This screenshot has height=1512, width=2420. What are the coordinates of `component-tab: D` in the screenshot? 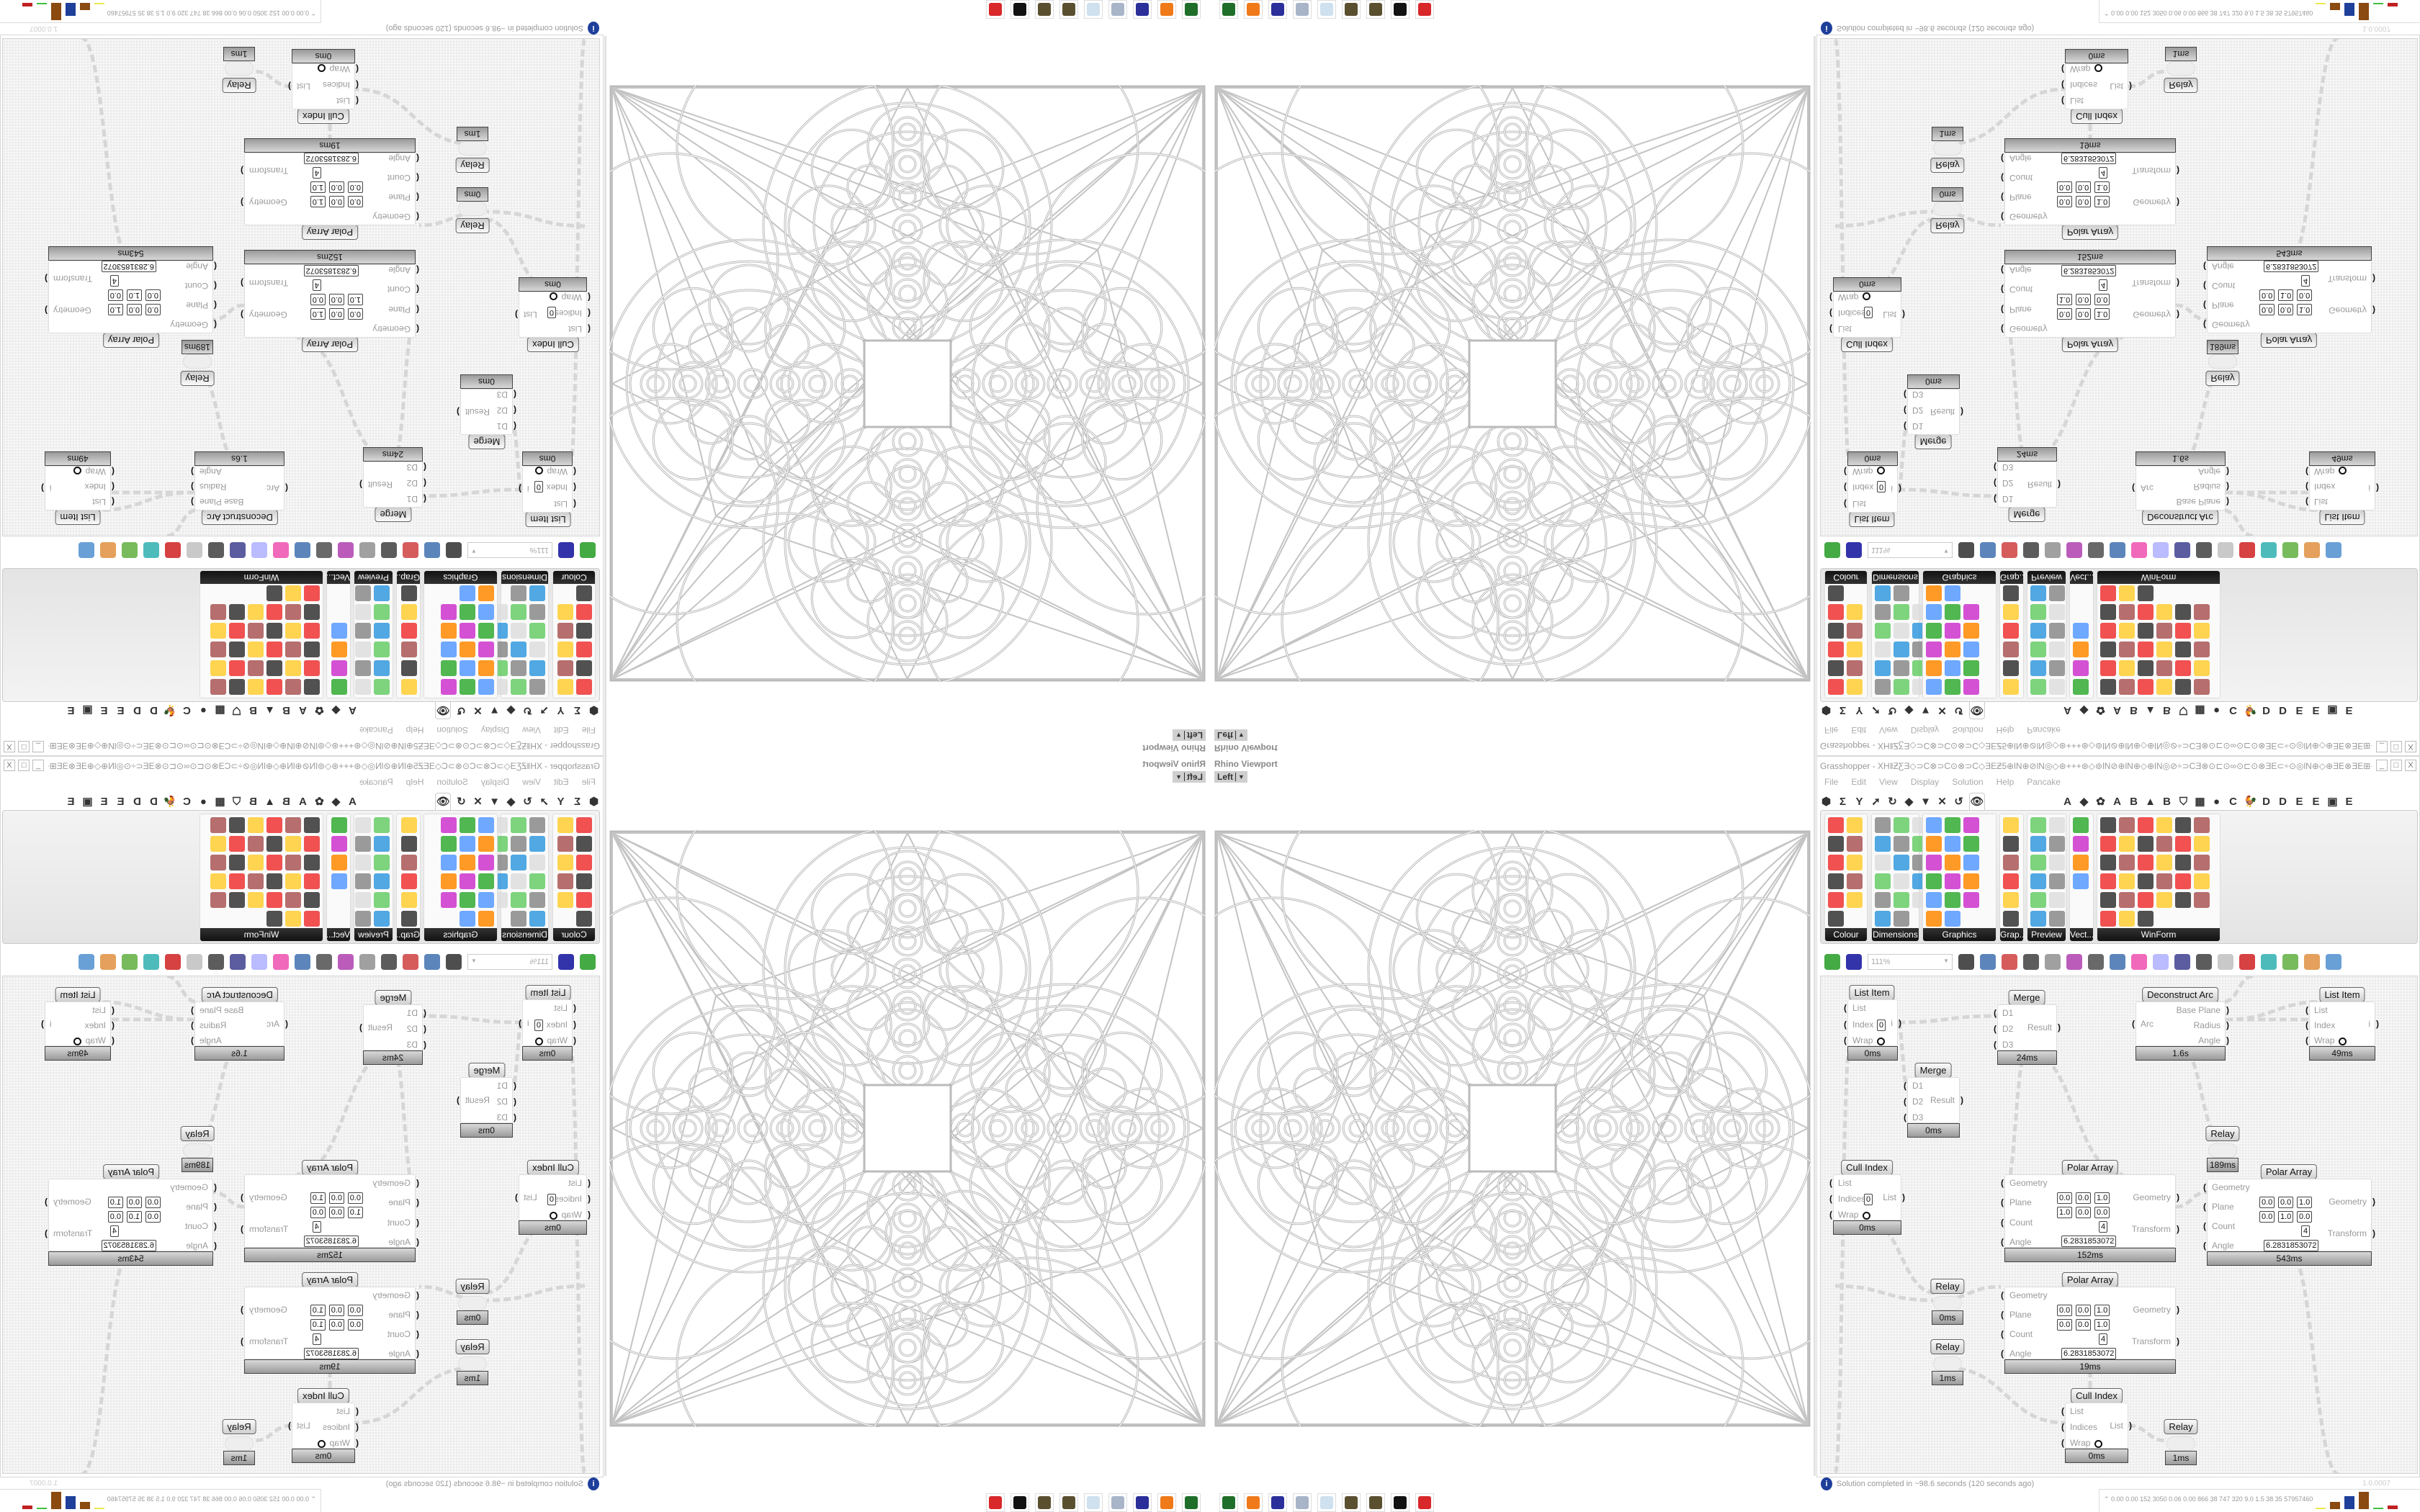 It's located at (2266, 710).